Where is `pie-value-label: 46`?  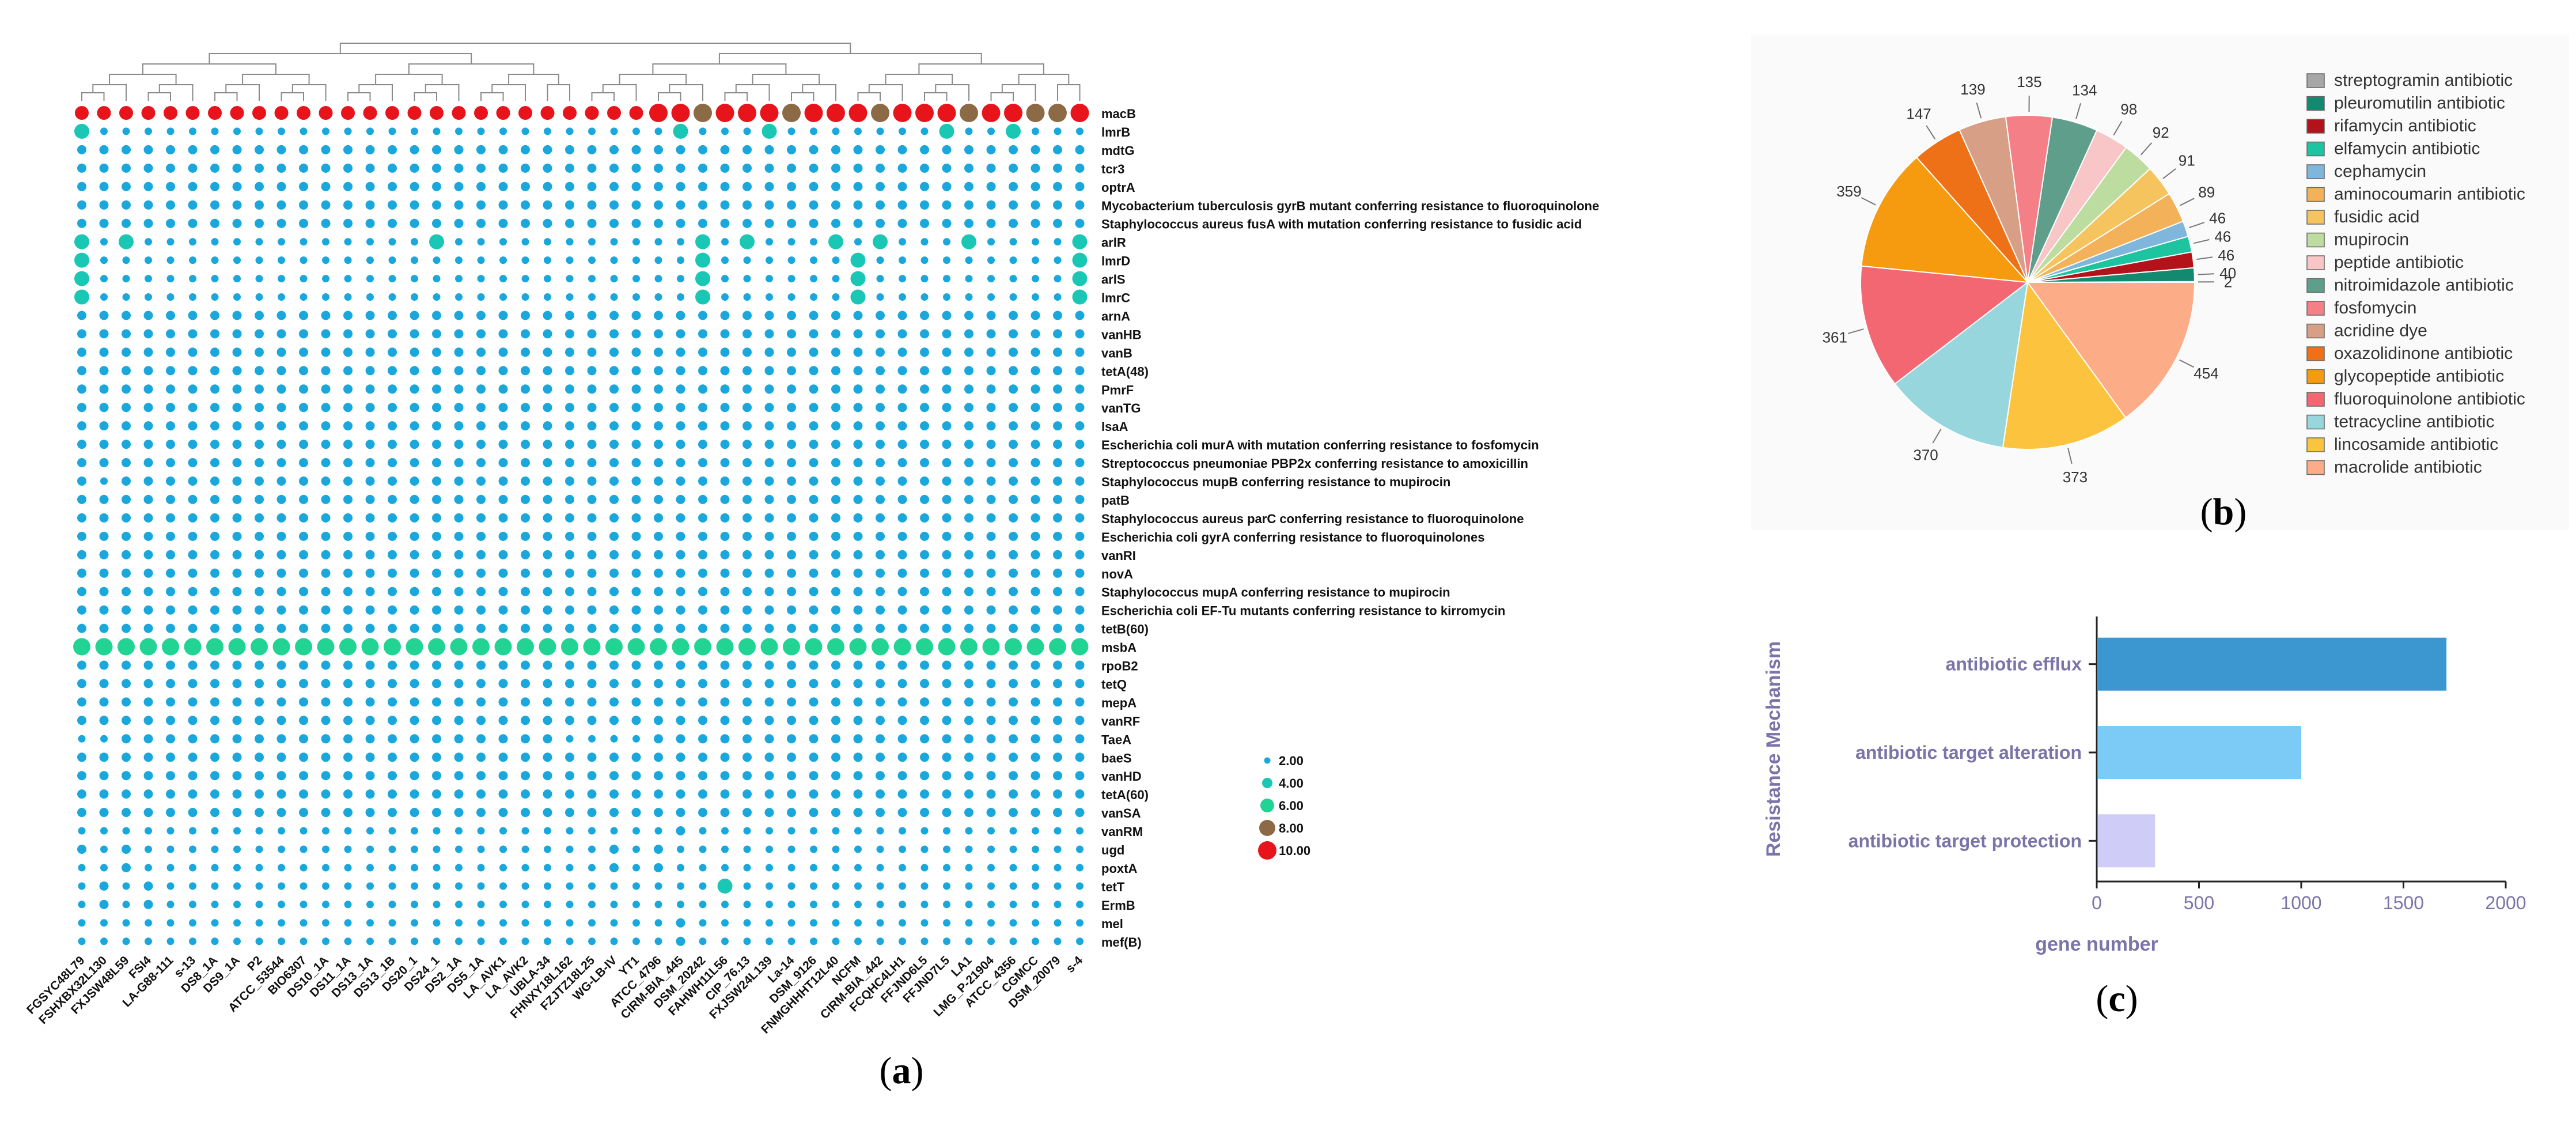 pie-value-label: 46 is located at coordinates (2222, 236).